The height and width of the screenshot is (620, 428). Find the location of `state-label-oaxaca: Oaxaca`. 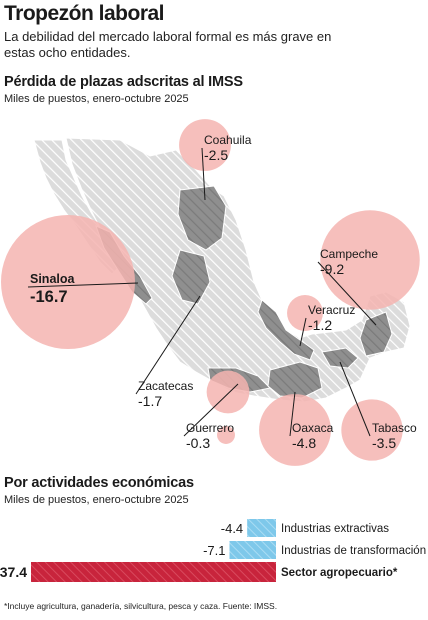

state-label-oaxaca: Oaxaca is located at coordinates (313, 428).